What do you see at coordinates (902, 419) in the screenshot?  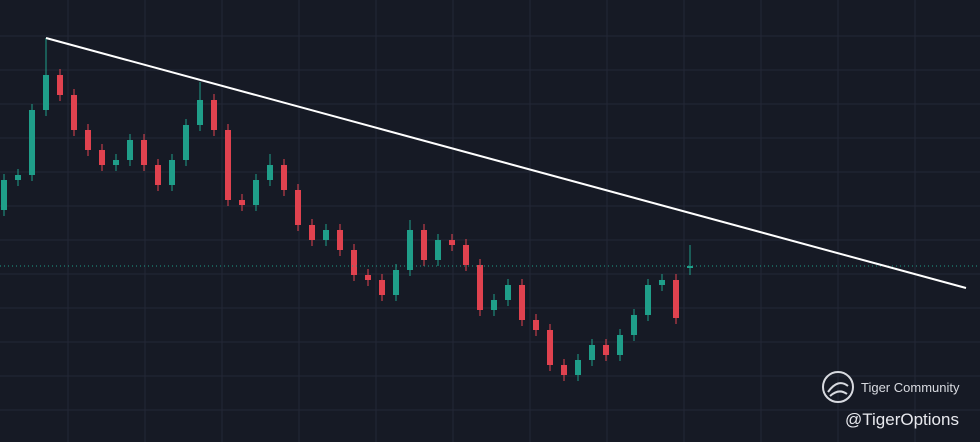 I see `handle: @TigerOptions` at bounding box center [902, 419].